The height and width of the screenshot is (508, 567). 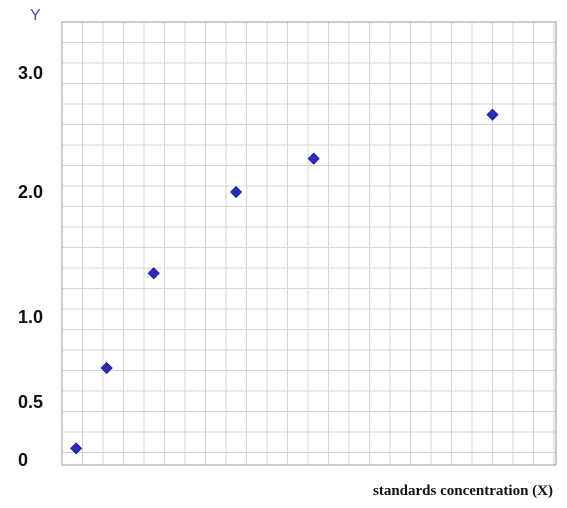 What do you see at coordinates (30, 266) in the screenshot?
I see `y-tick-labels: 0 0.5 1.0 2.0 3.0` at bounding box center [30, 266].